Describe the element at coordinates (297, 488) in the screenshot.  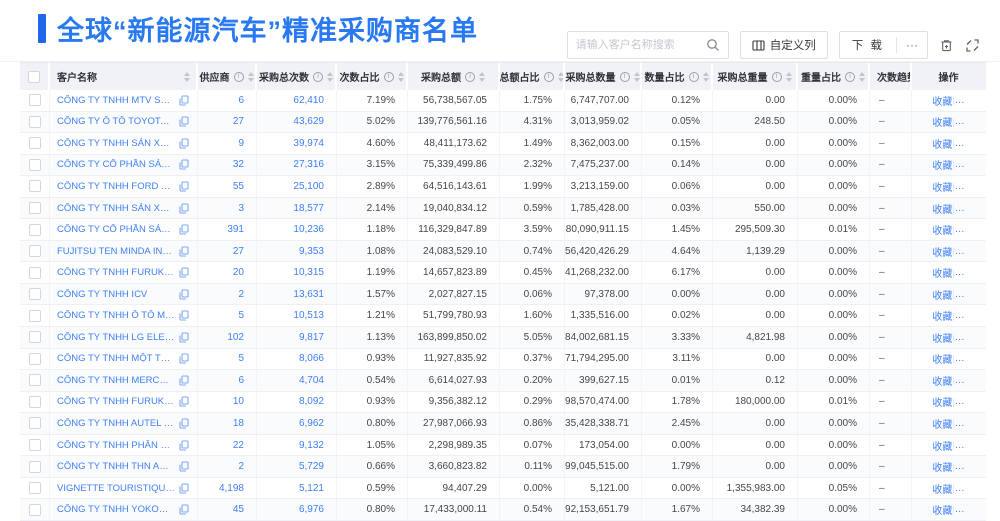
I see `purchase-times-cell: 5,121` at that location.